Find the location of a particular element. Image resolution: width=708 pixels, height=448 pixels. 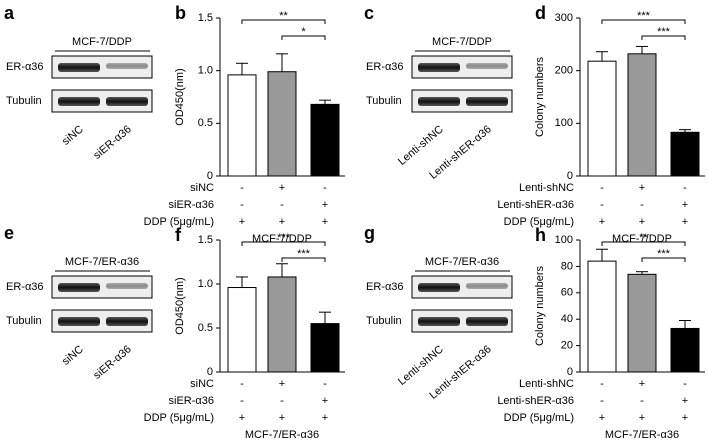

y-tick-label: 0.5 is located at coordinates (205, 328).